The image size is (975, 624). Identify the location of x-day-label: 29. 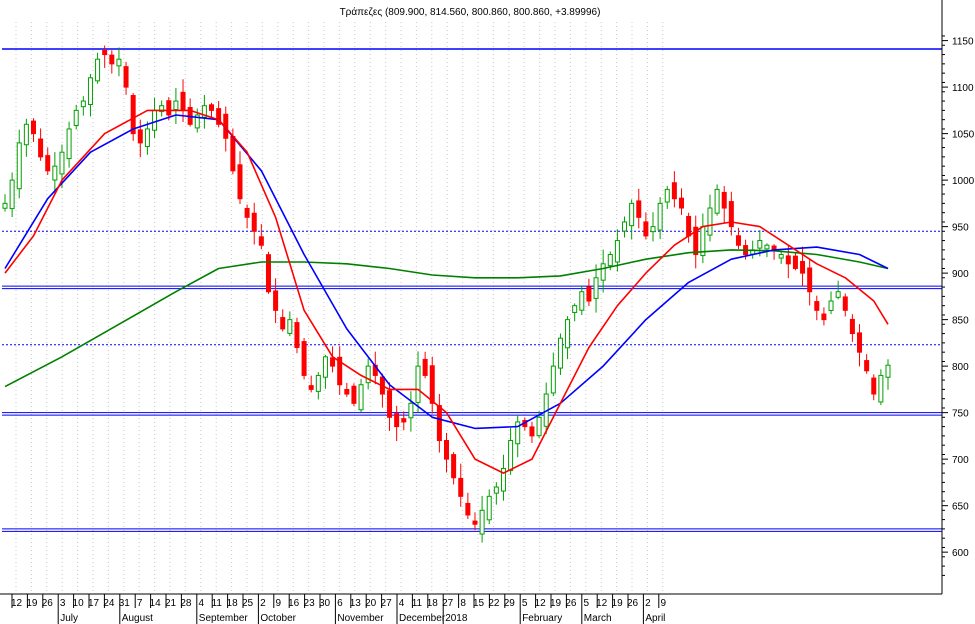
(510, 603).